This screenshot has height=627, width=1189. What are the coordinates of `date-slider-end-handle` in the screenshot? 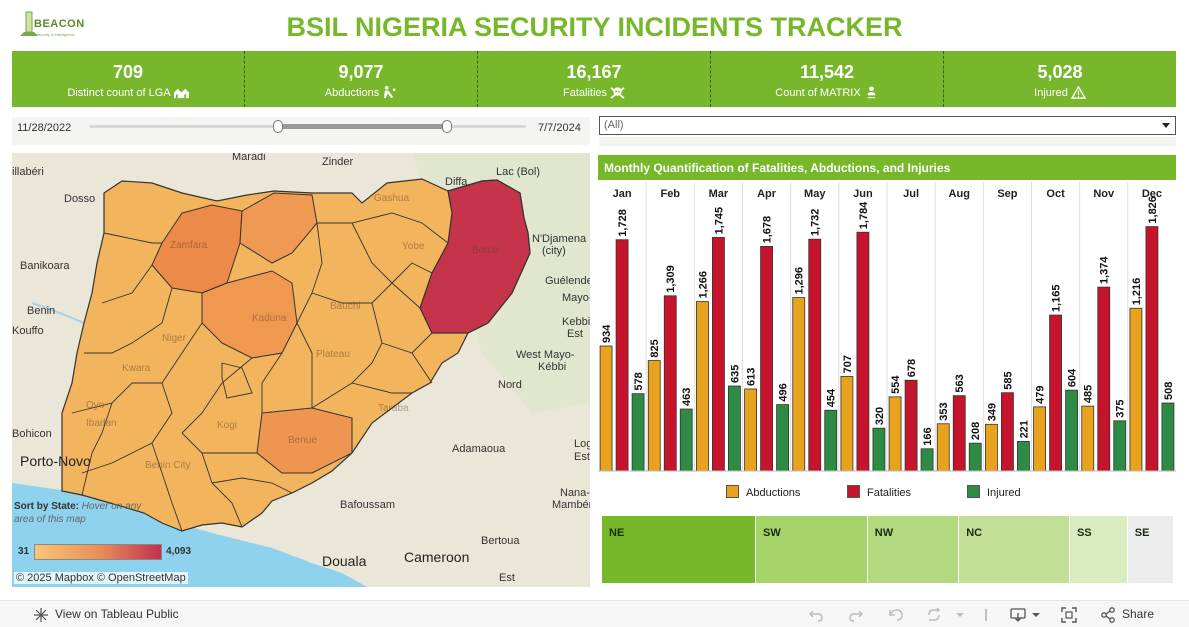 It's located at (447, 126).